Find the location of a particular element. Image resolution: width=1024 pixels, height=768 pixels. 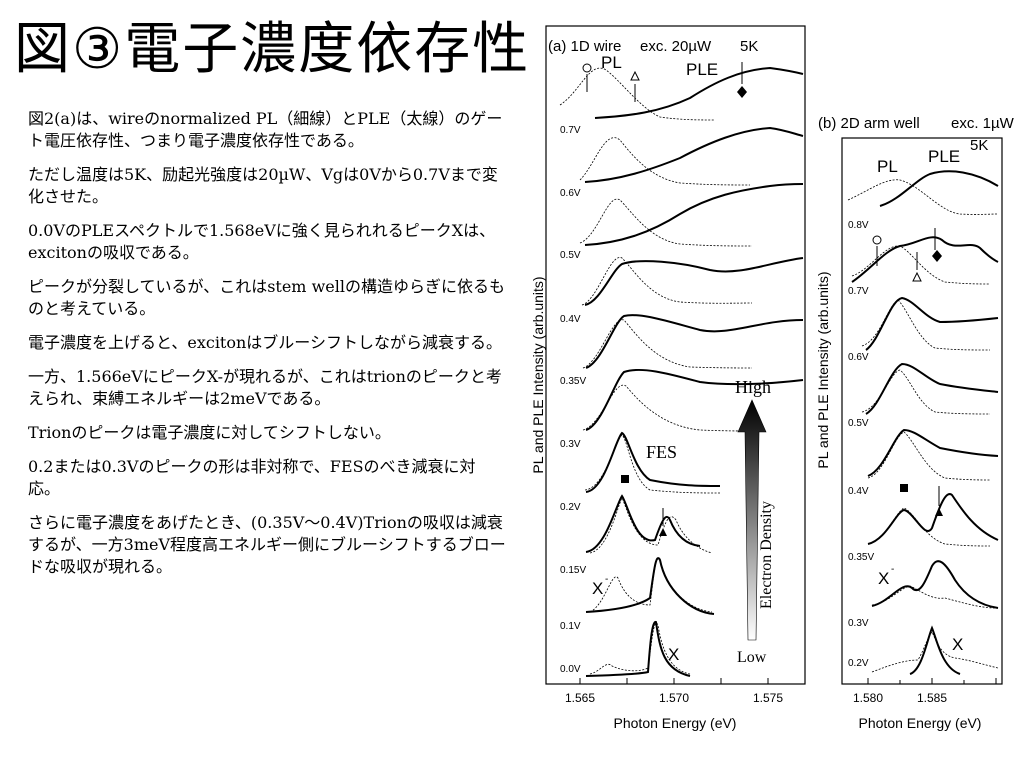

y-axis-label-b: PL and PLE Intensity (arb.units) is located at coordinates (823, 369).